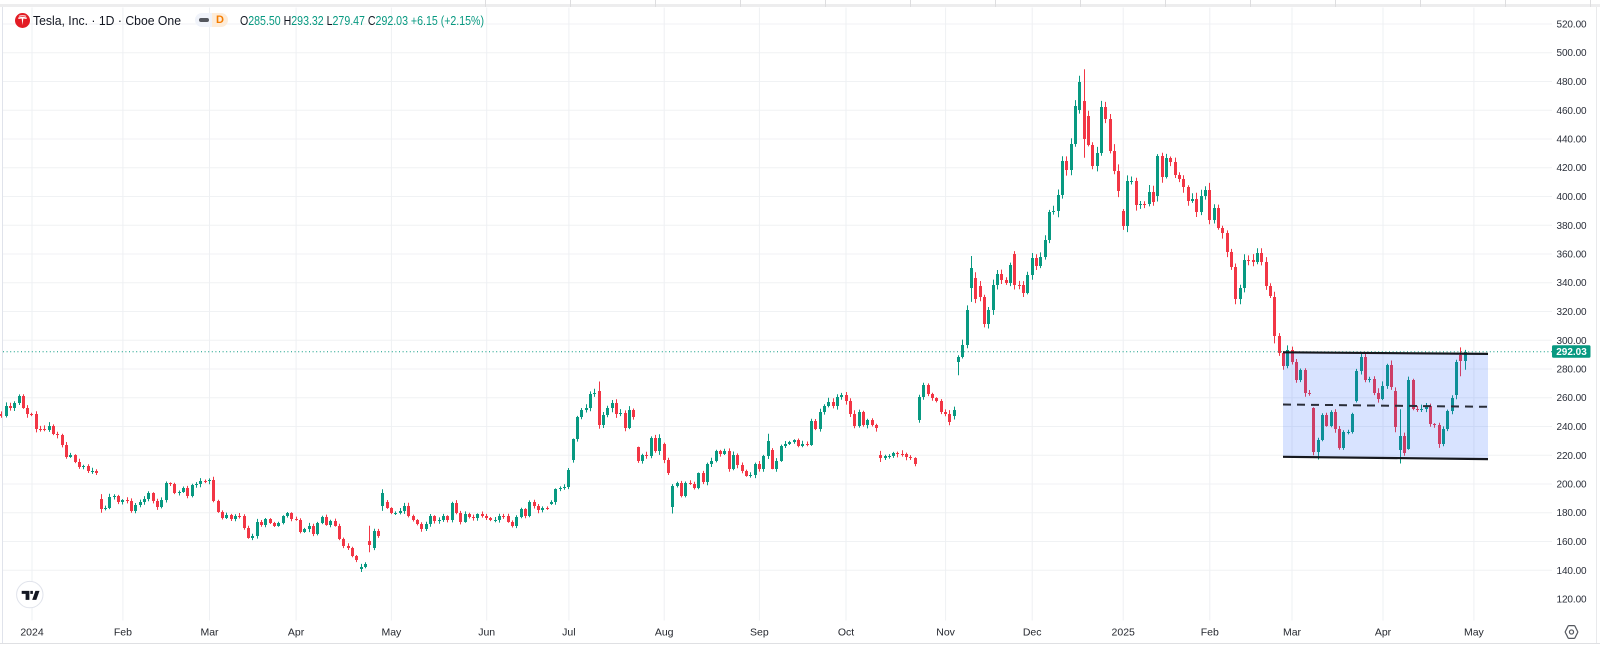  Describe the element at coordinates (1572, 341) in the screenshot. I see `svg-text: 300.00` at that location.